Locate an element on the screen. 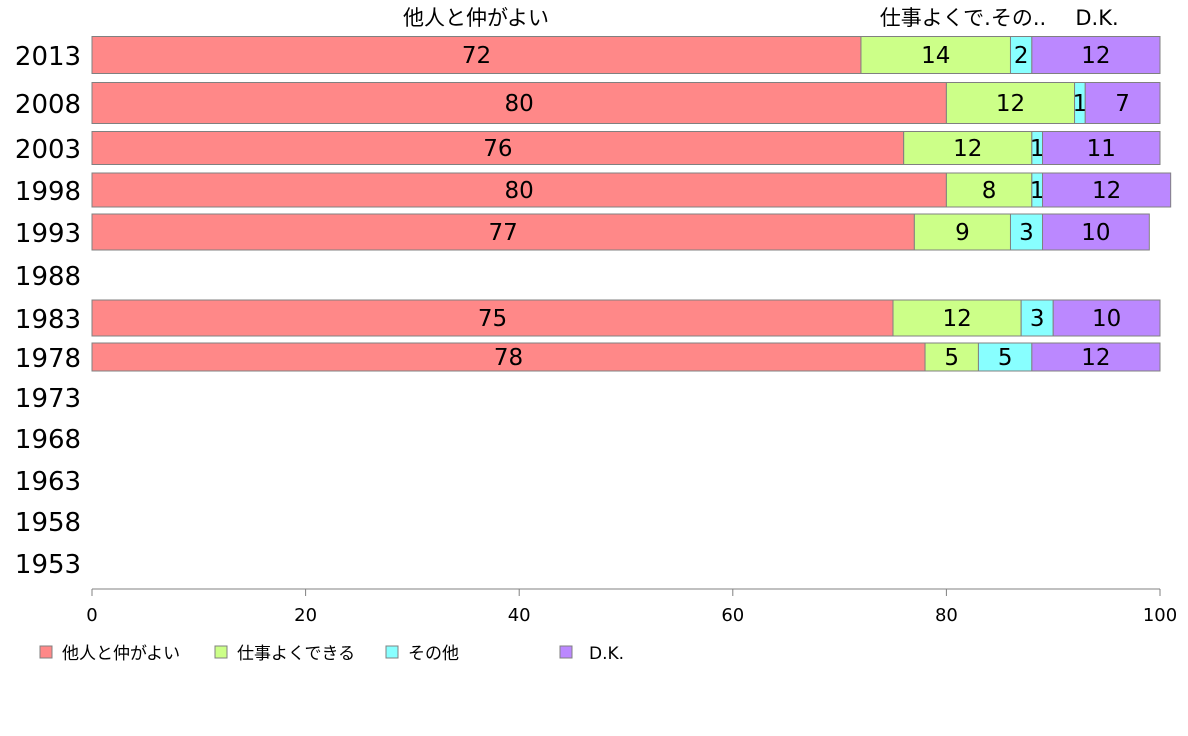 Image resolution: width=1188 pixels, height=736 pixels. bar-label-2003-0: 76 is located at coordinates (497, 149).